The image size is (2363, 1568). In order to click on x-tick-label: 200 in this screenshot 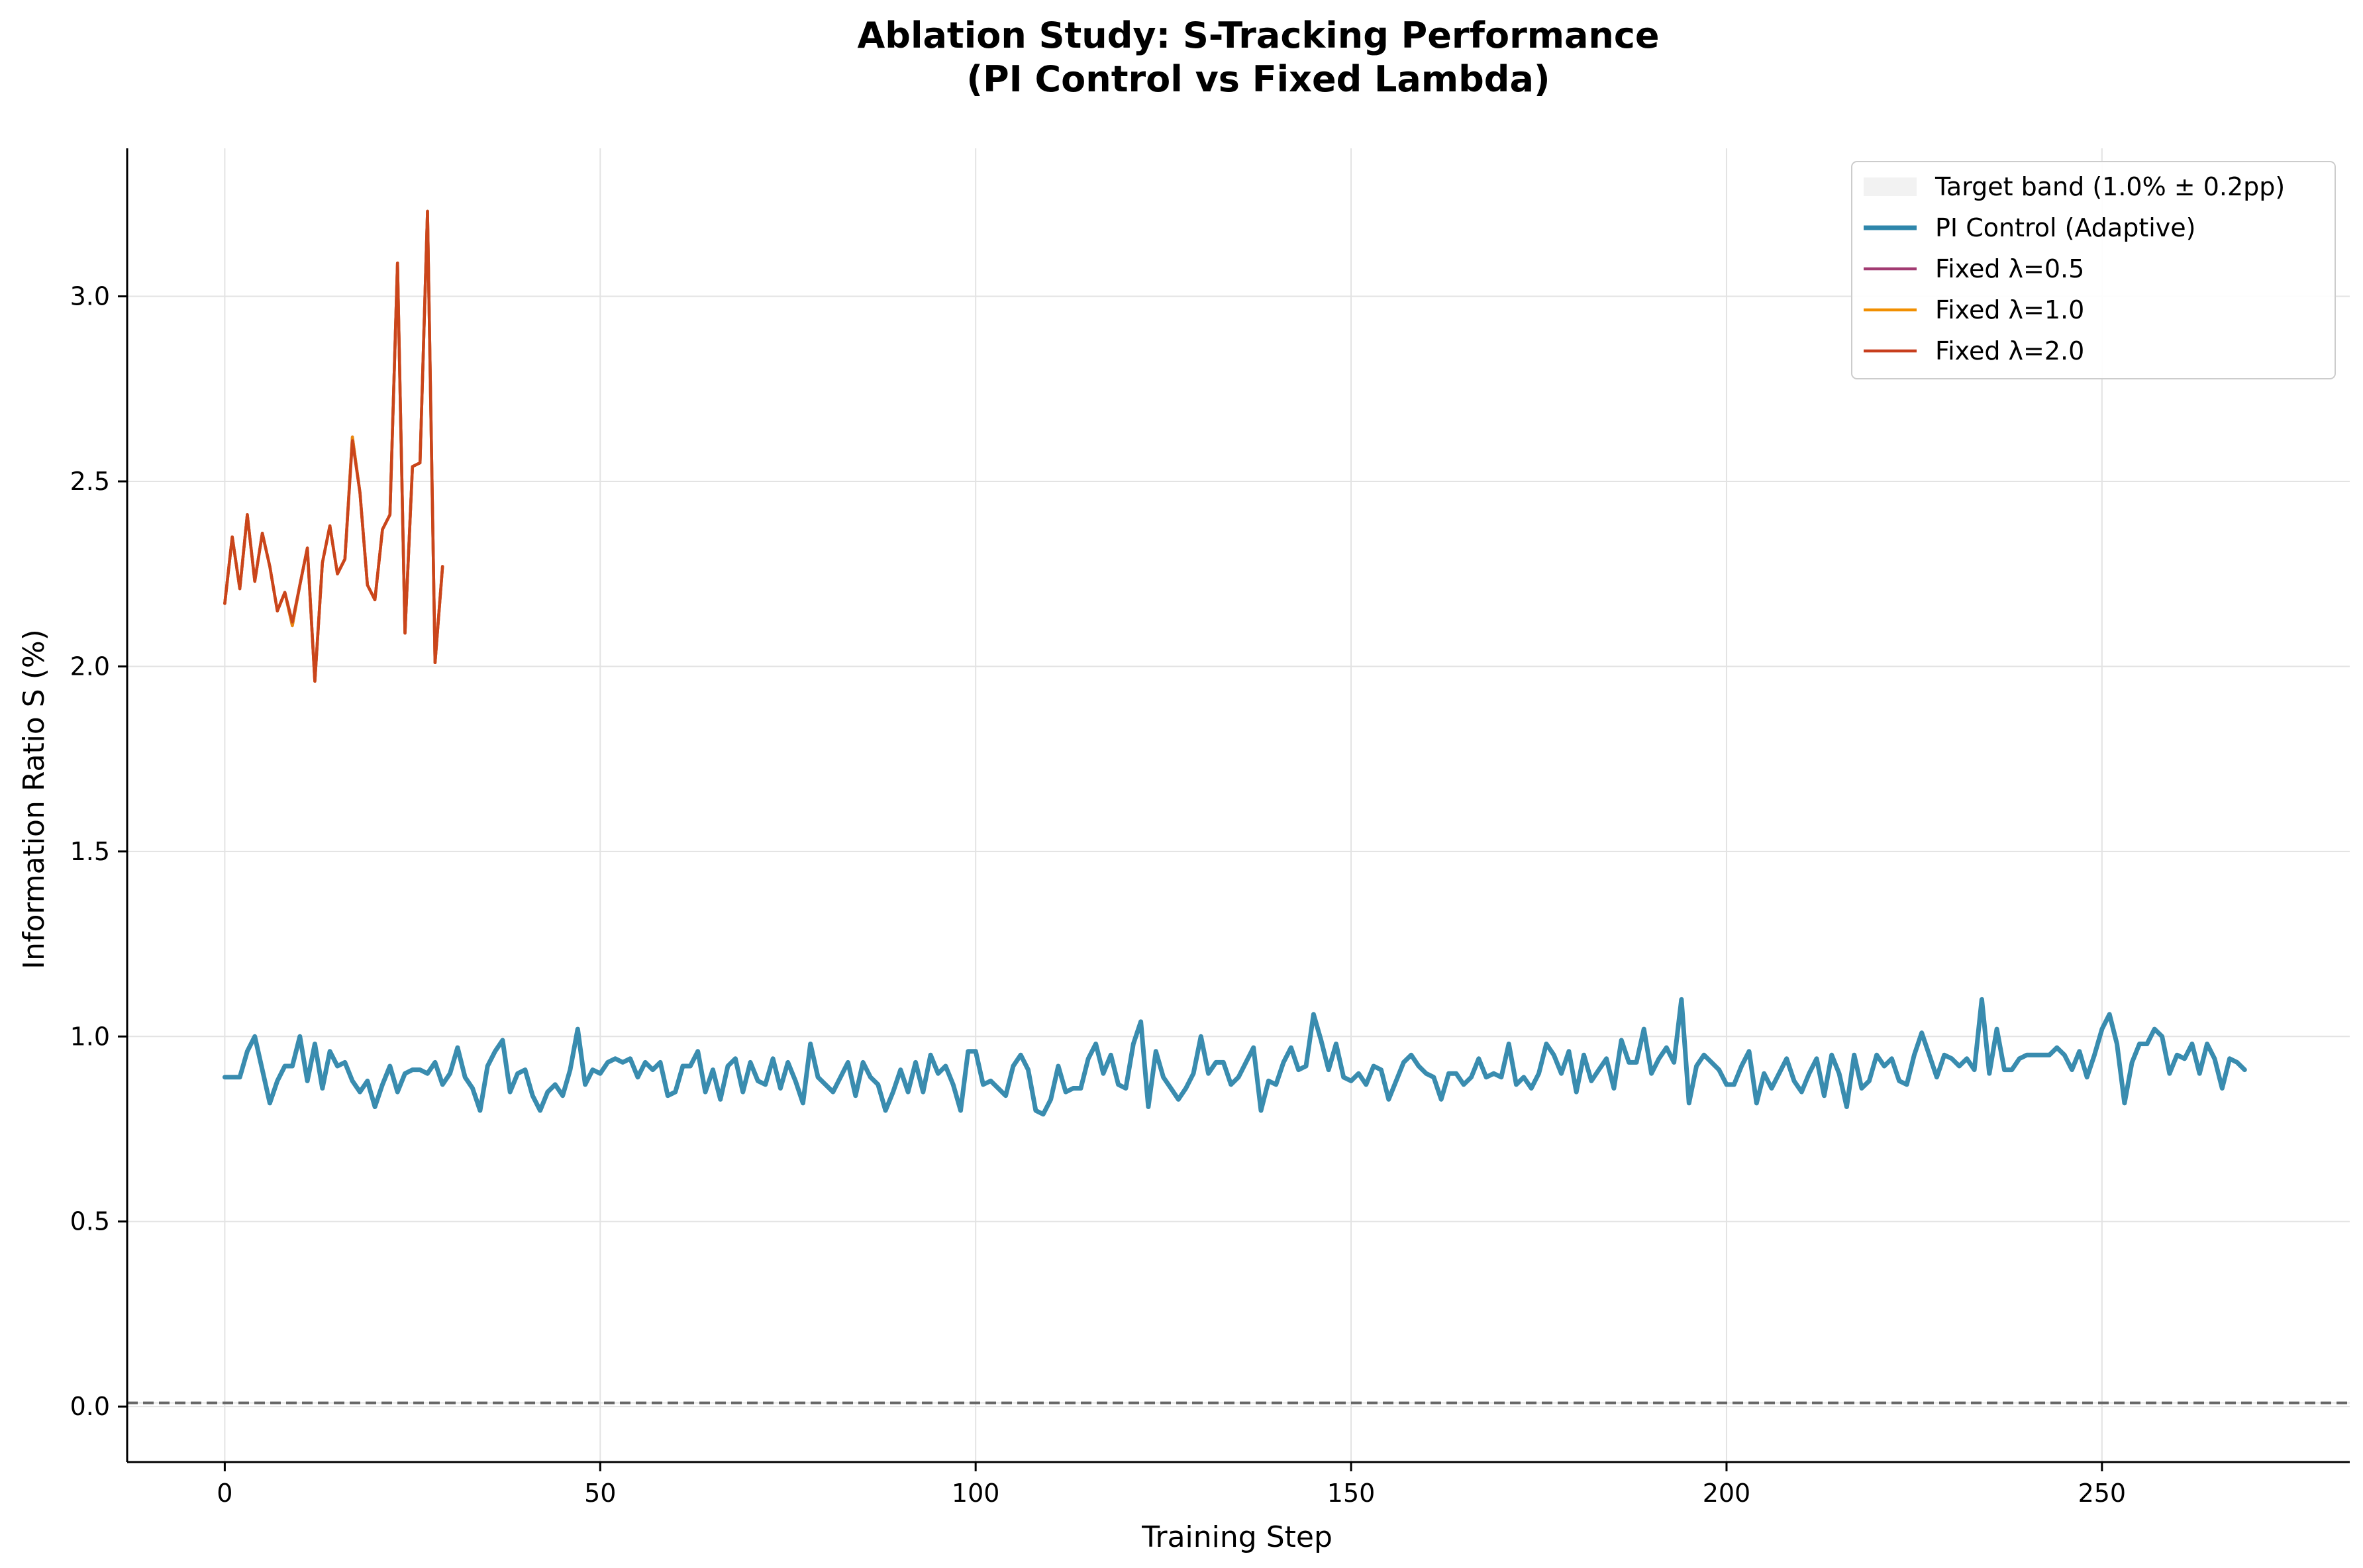, I will do `click(1727, 1493)`.